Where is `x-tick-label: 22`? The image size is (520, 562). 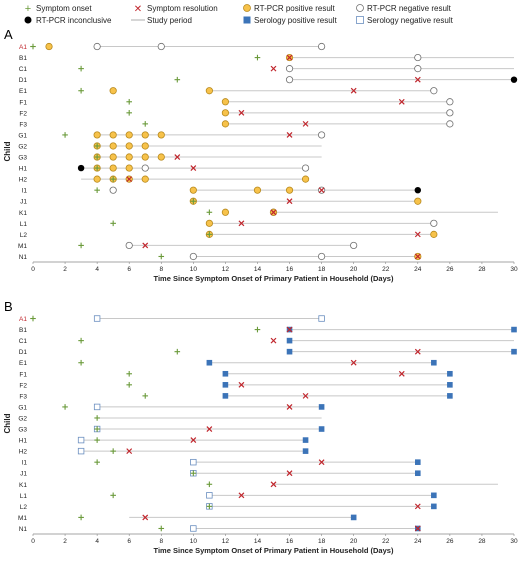
x-tick-label: 22 is located at coordinates (386, 541).